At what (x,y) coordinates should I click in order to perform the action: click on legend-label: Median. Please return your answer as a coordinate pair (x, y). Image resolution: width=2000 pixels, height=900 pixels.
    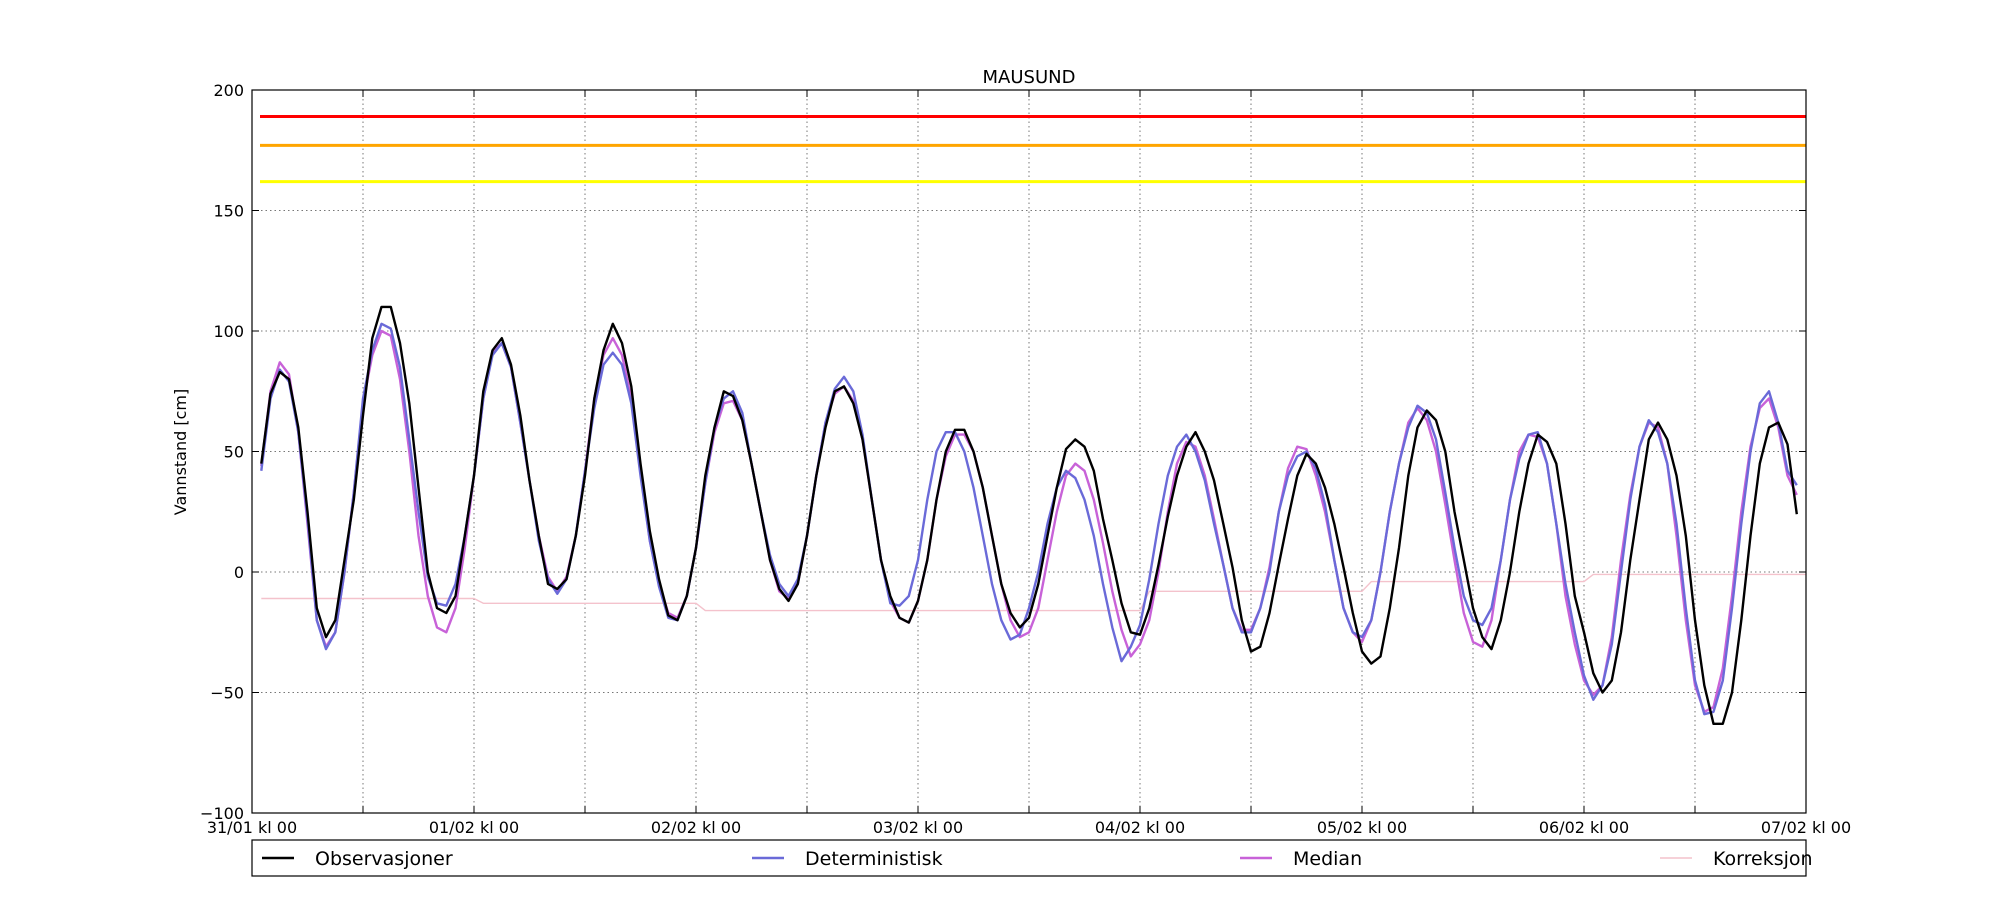
    Looking at the image, I should click on (1327, 859).